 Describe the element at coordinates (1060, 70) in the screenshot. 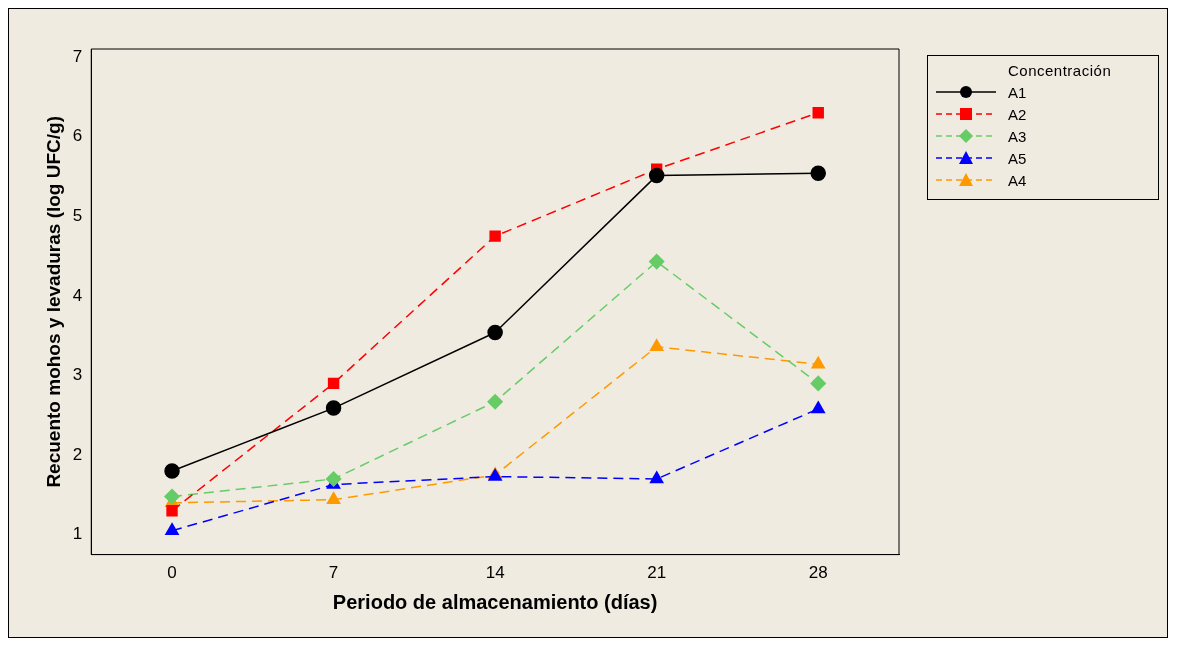

I see `legend-title: Concentración` at that location.